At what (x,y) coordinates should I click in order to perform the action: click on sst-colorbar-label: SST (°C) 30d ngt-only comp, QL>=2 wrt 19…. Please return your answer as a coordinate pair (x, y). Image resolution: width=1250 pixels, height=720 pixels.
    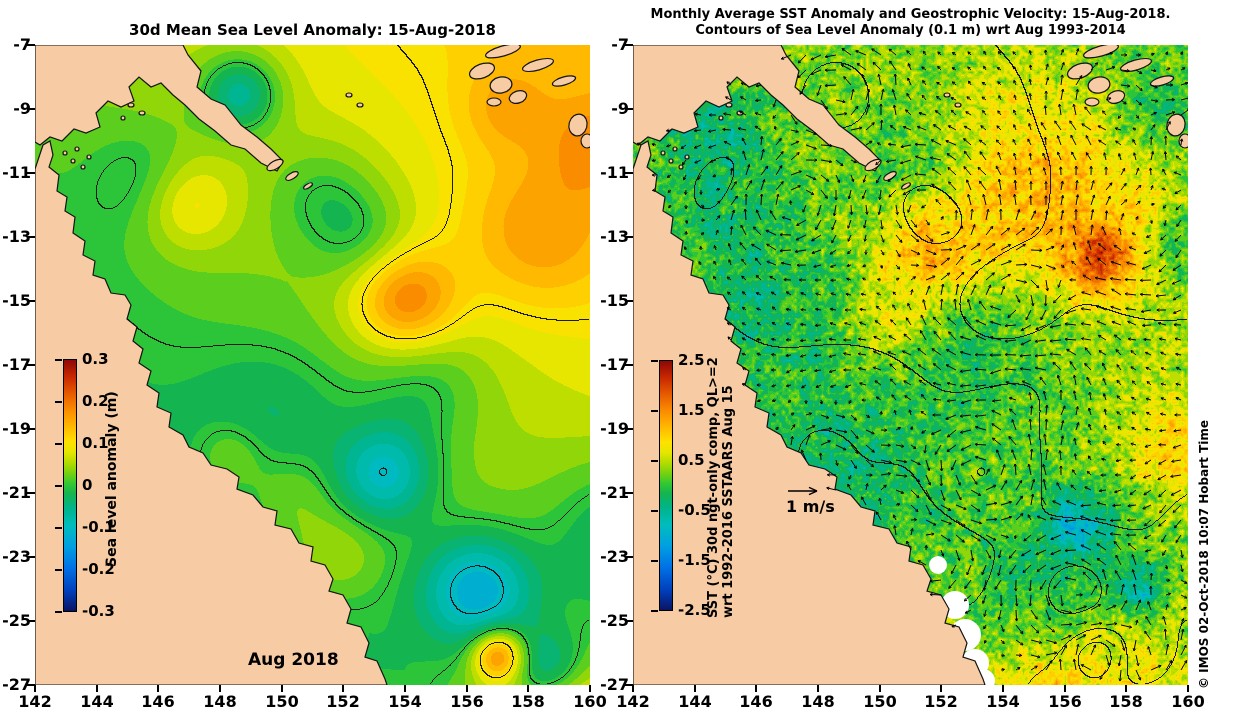
    Looking at the image, I should click on (721, 487).